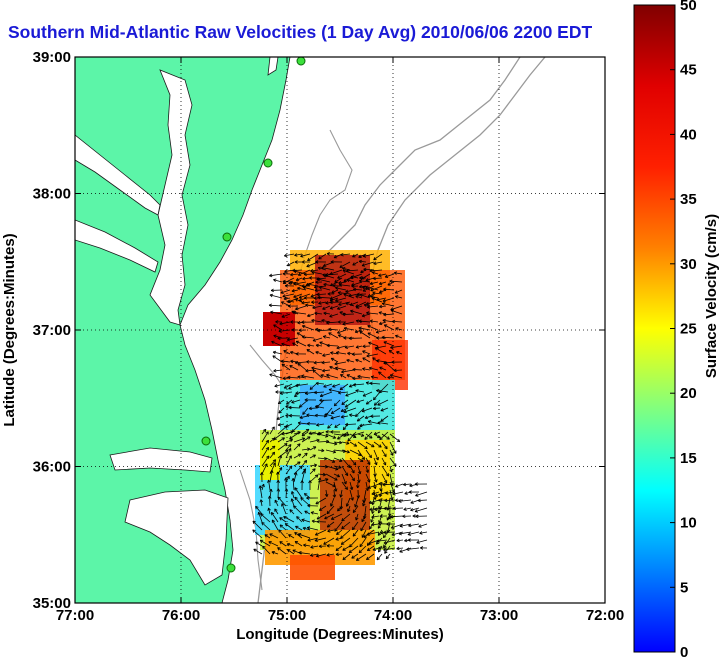 The image size is (724, 659). I want to click on chesapeake-bay, so click(171, 197).